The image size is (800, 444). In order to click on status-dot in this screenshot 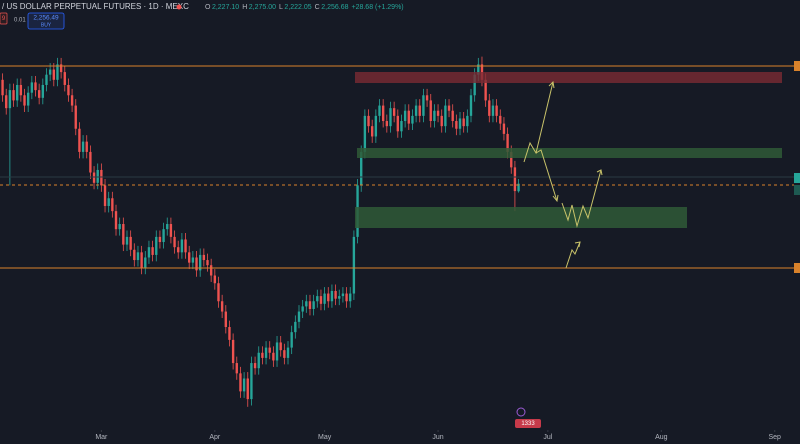, I will do `click(179, 7)`.